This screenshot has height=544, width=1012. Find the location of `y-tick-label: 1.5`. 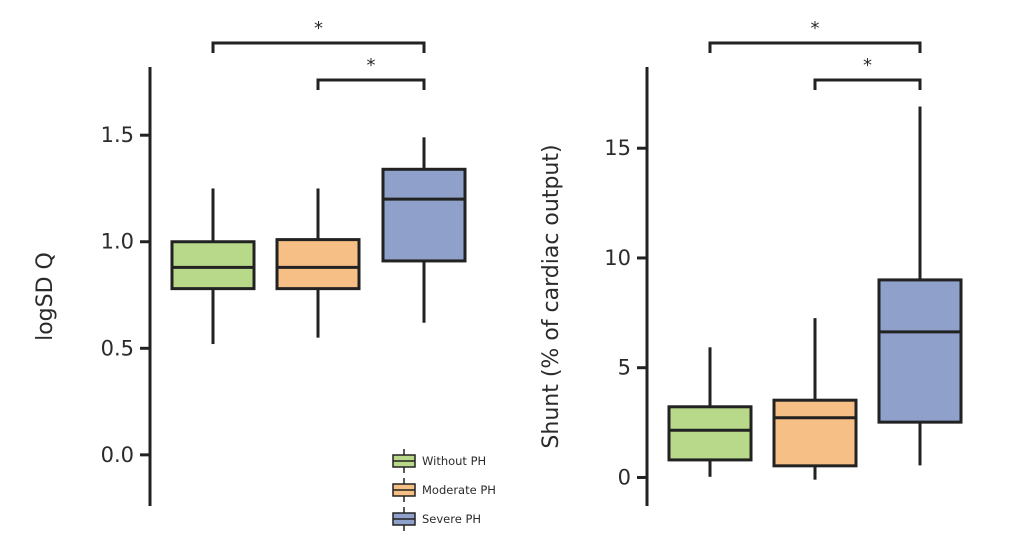

y-tick-label: 1.5 is located at coordinates (117, 135).